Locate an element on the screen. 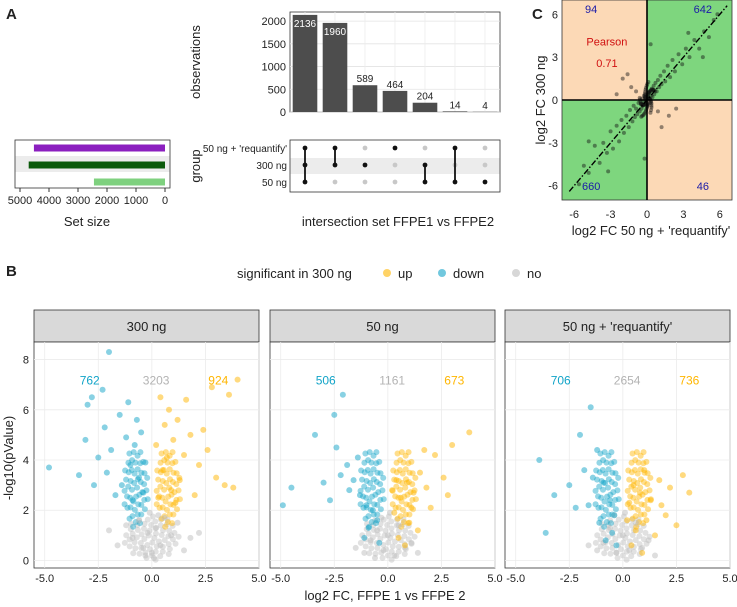  bar is located at coordinates (335, 67).